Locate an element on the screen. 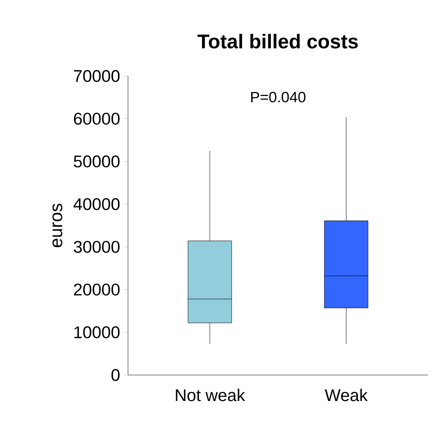 The image size is (438, 429). annotation: P=0.040 is located at coordinates (278, 97).